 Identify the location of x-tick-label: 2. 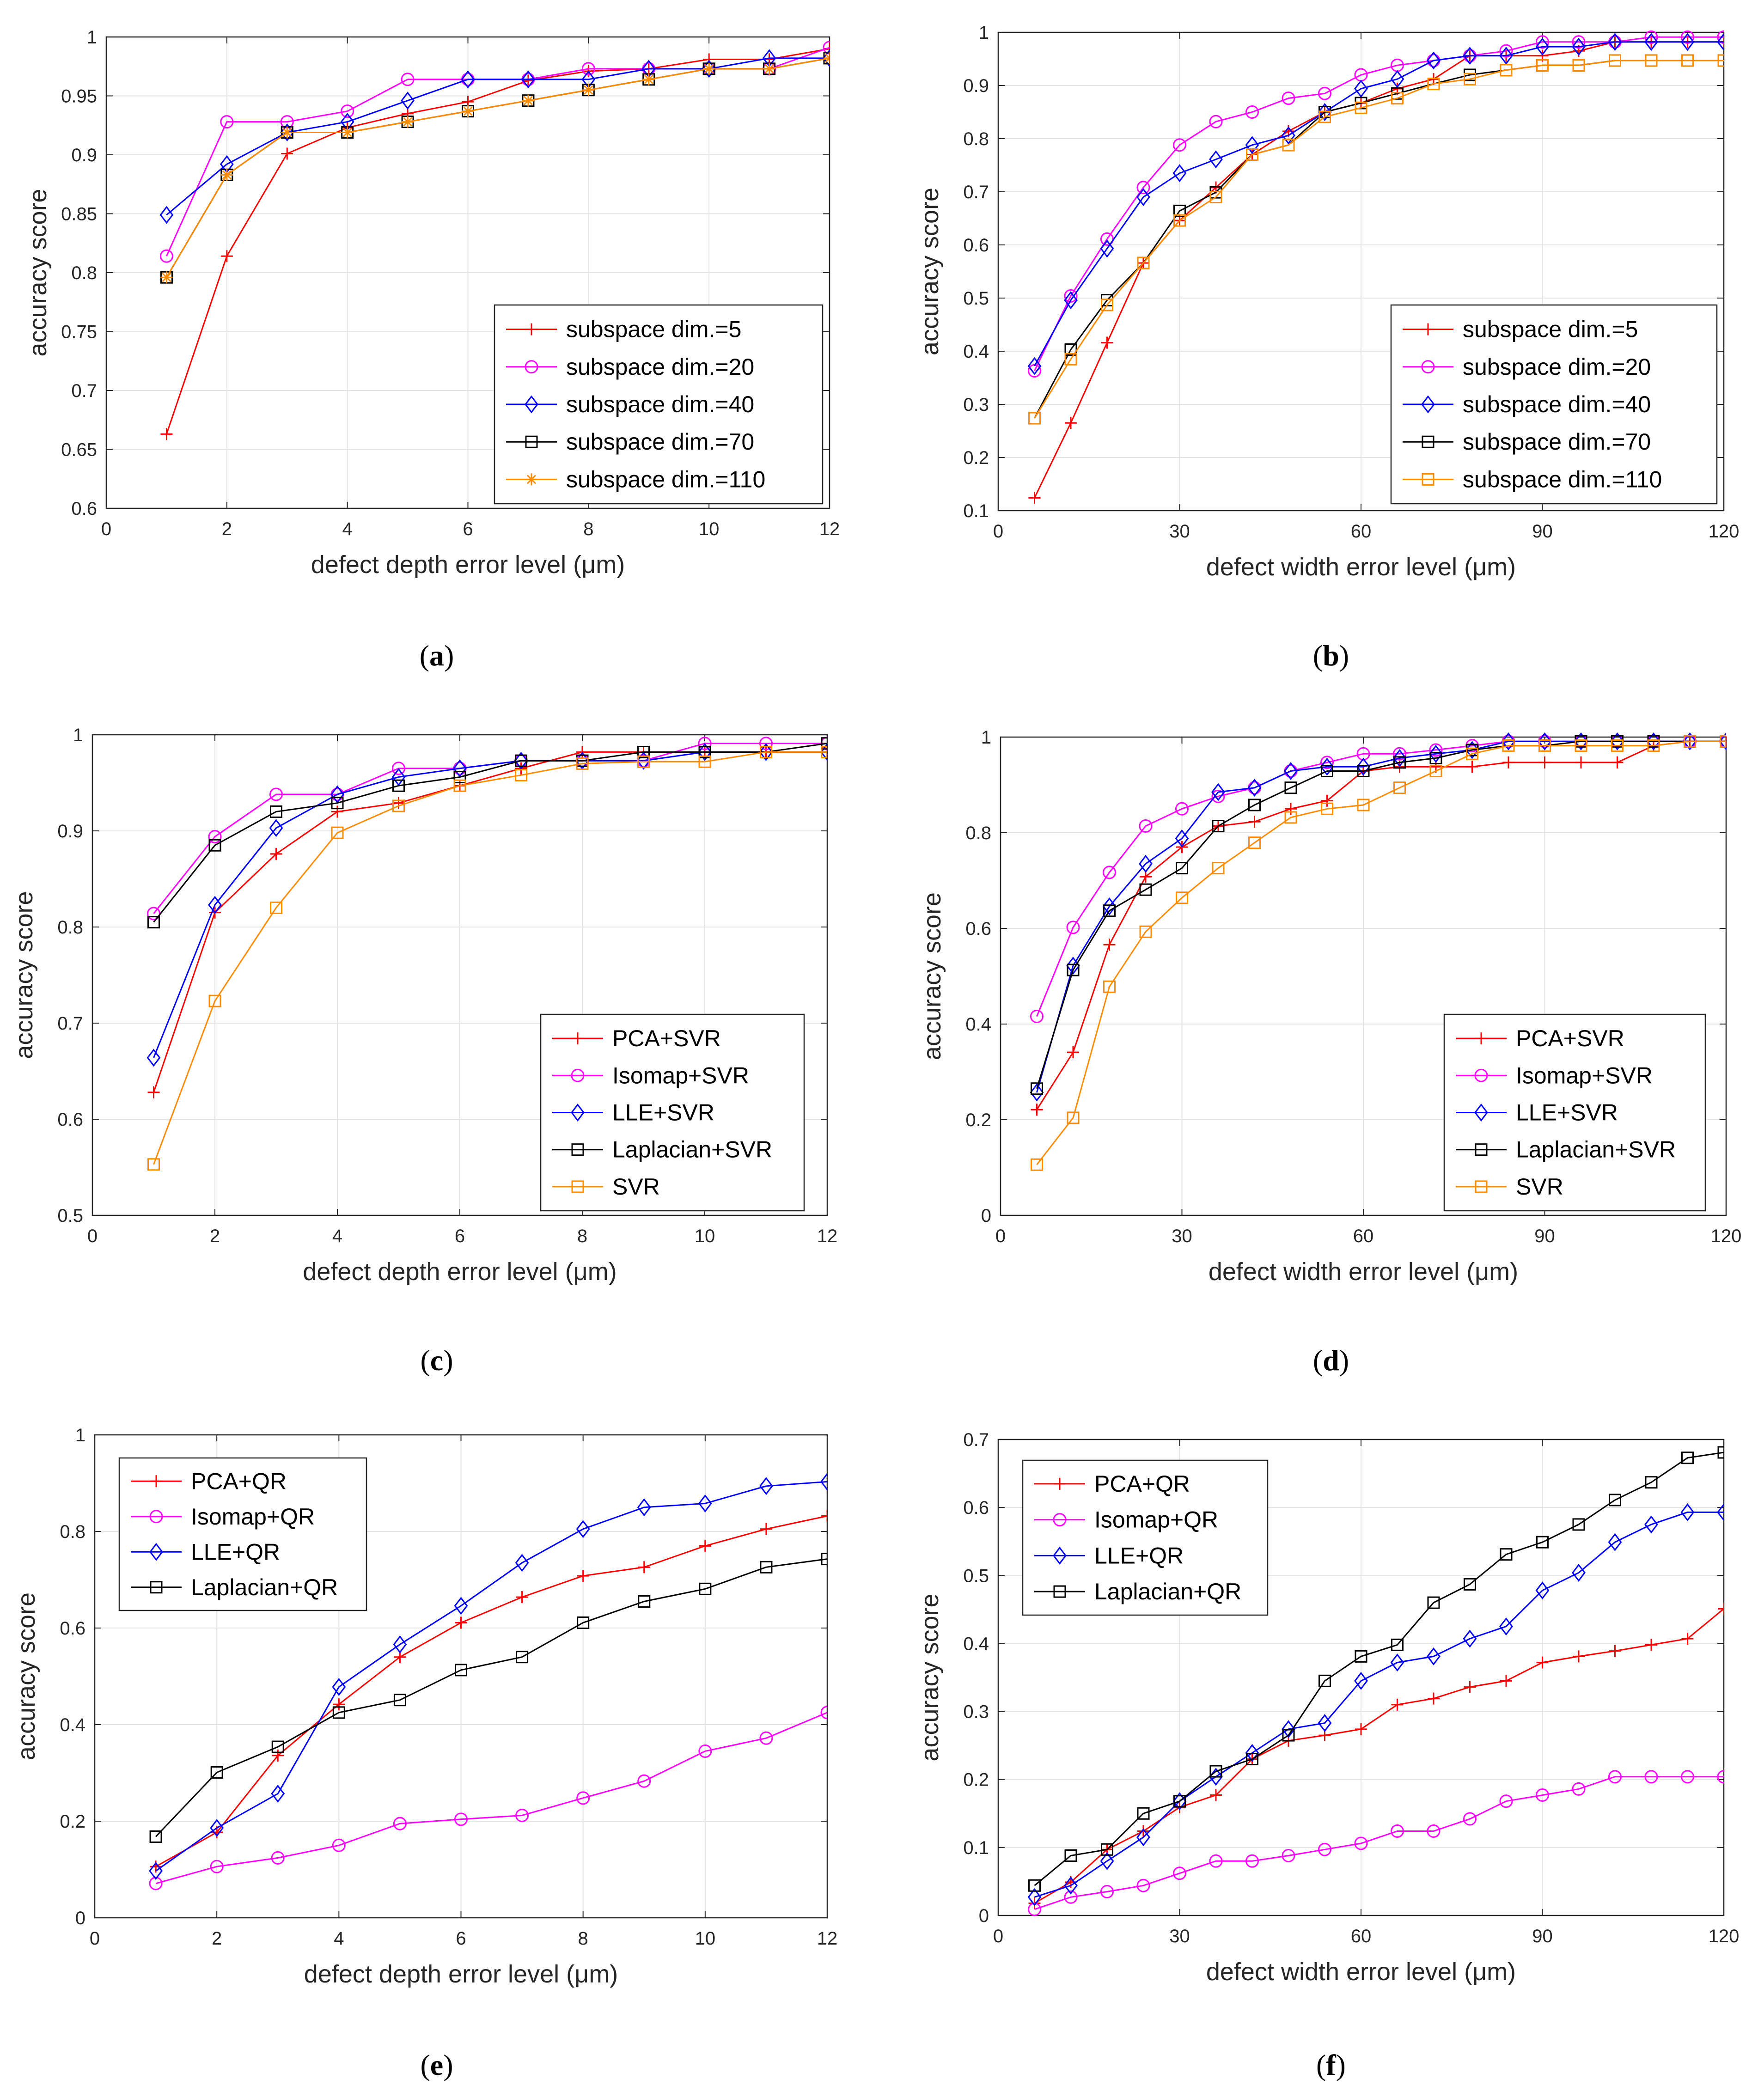
(227, 529).